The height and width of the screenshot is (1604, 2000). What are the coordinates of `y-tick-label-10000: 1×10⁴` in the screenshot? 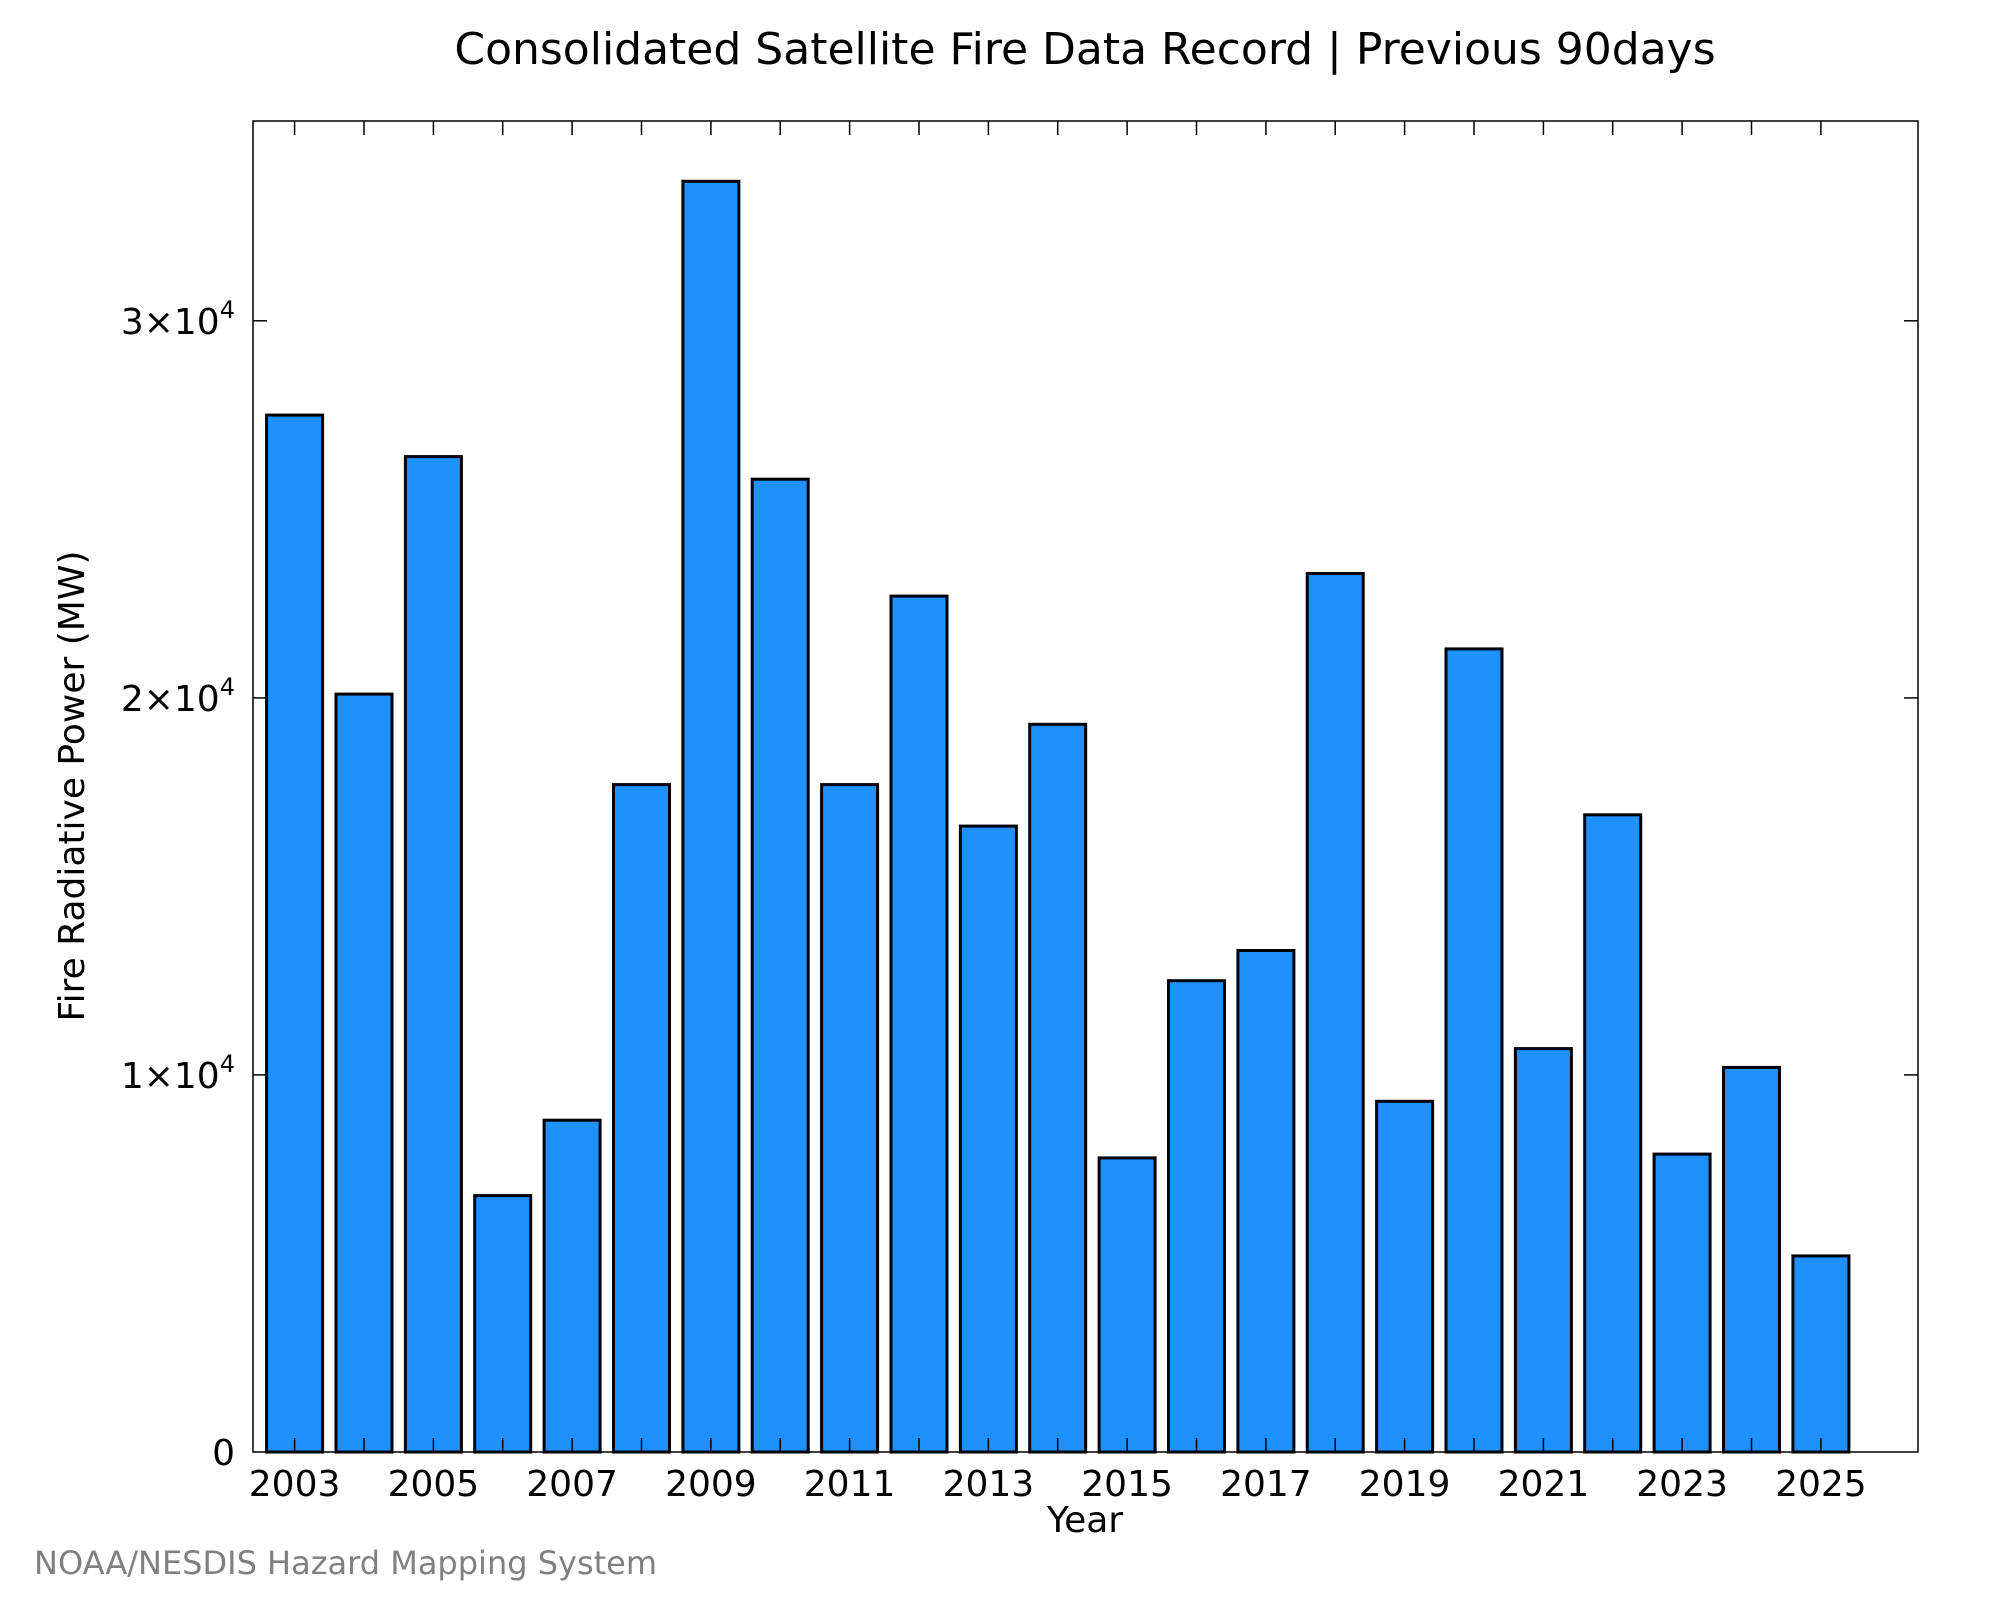 It's located at (178, 1073).